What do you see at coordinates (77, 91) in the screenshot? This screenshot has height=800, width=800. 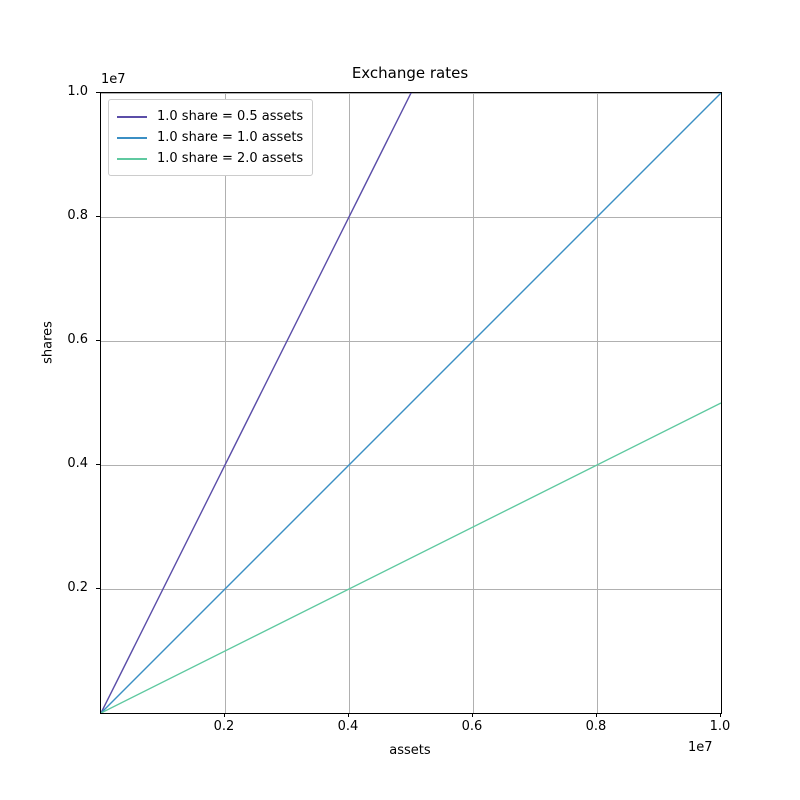 I see `y-tick-label: 1.0` at bounding box center [77, 91].